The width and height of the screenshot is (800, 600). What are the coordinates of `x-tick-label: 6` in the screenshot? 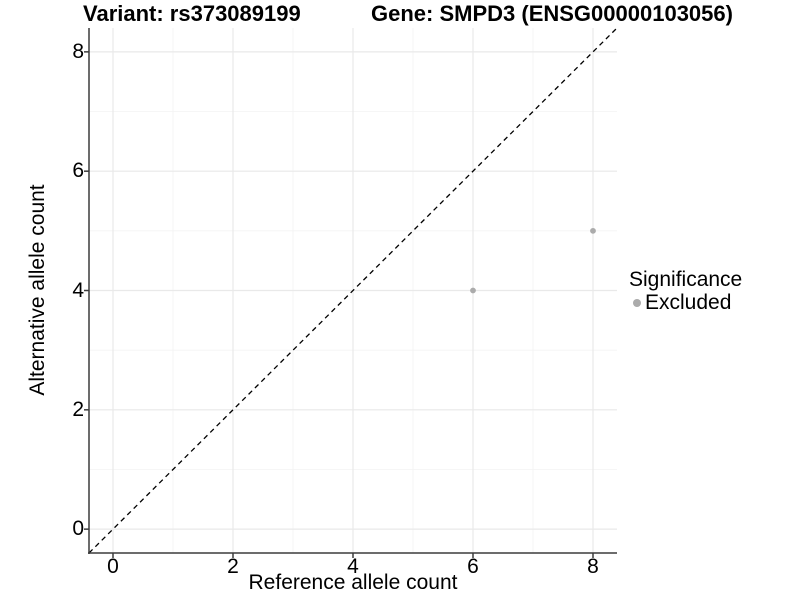 It's located at (473, 566).